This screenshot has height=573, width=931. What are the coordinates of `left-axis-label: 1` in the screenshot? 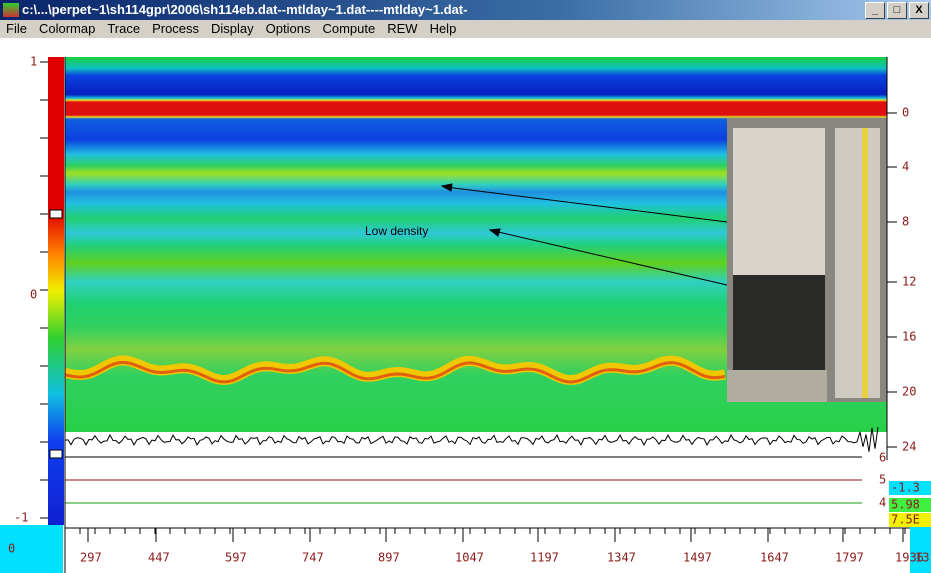 It's located at (33, 62).